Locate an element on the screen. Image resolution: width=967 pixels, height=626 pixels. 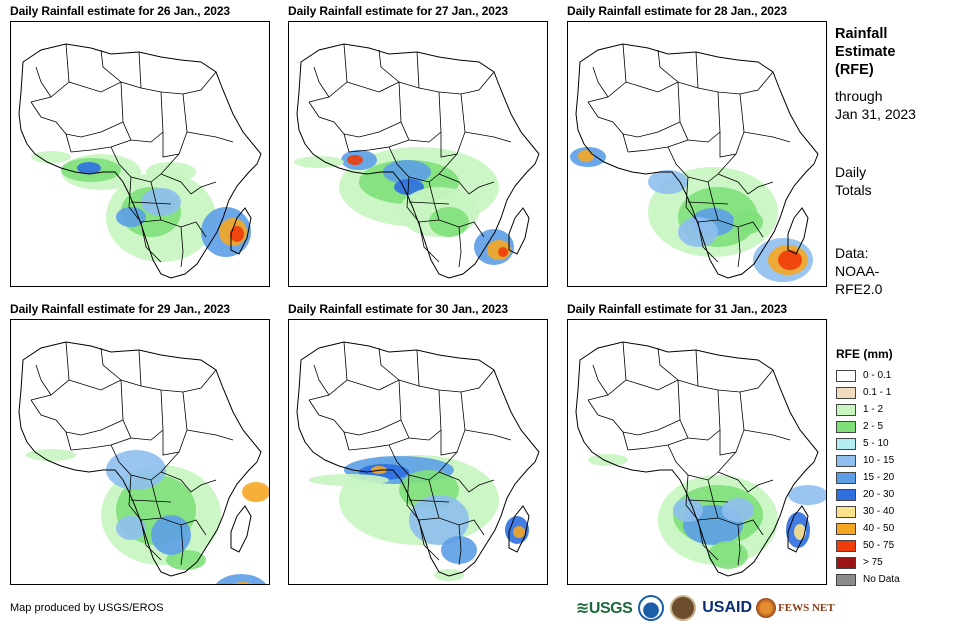
legend-label: 20 - 30 is located at coordinates (879, 494).